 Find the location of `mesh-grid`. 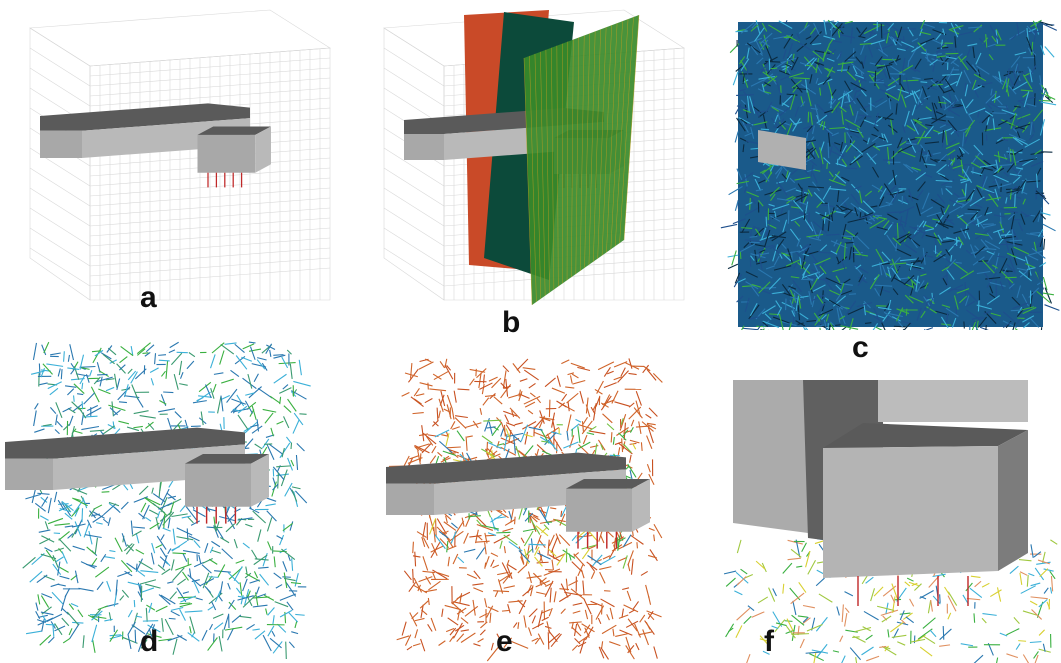

mesh-grid is located at coordinates (180, 155).